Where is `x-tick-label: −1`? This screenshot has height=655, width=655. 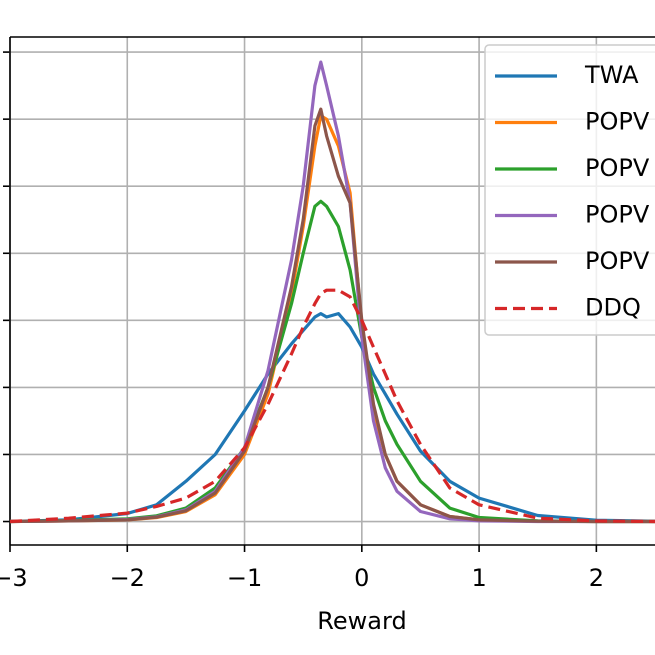
x-tick-label: −1 is located at coordinates (244, 578).